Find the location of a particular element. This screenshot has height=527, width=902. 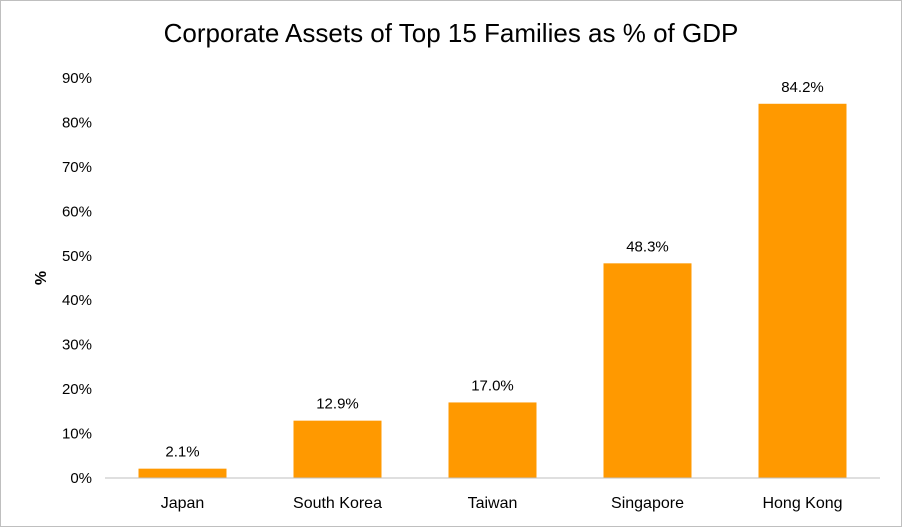

y-tick-label: 10% is located at coordinates (77, 434).